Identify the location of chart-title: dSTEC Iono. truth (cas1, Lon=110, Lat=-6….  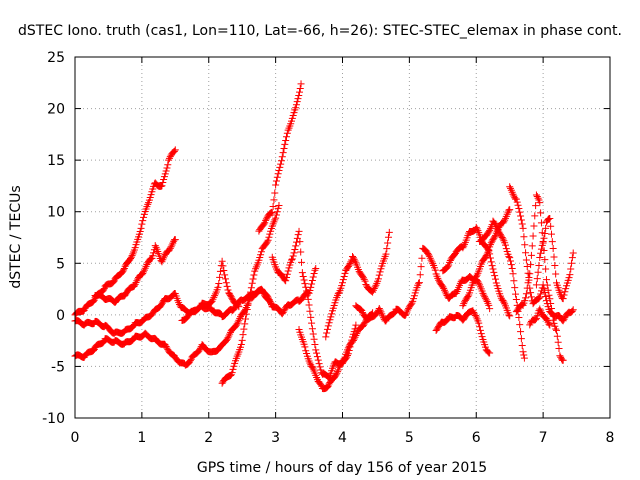
(320, 31).